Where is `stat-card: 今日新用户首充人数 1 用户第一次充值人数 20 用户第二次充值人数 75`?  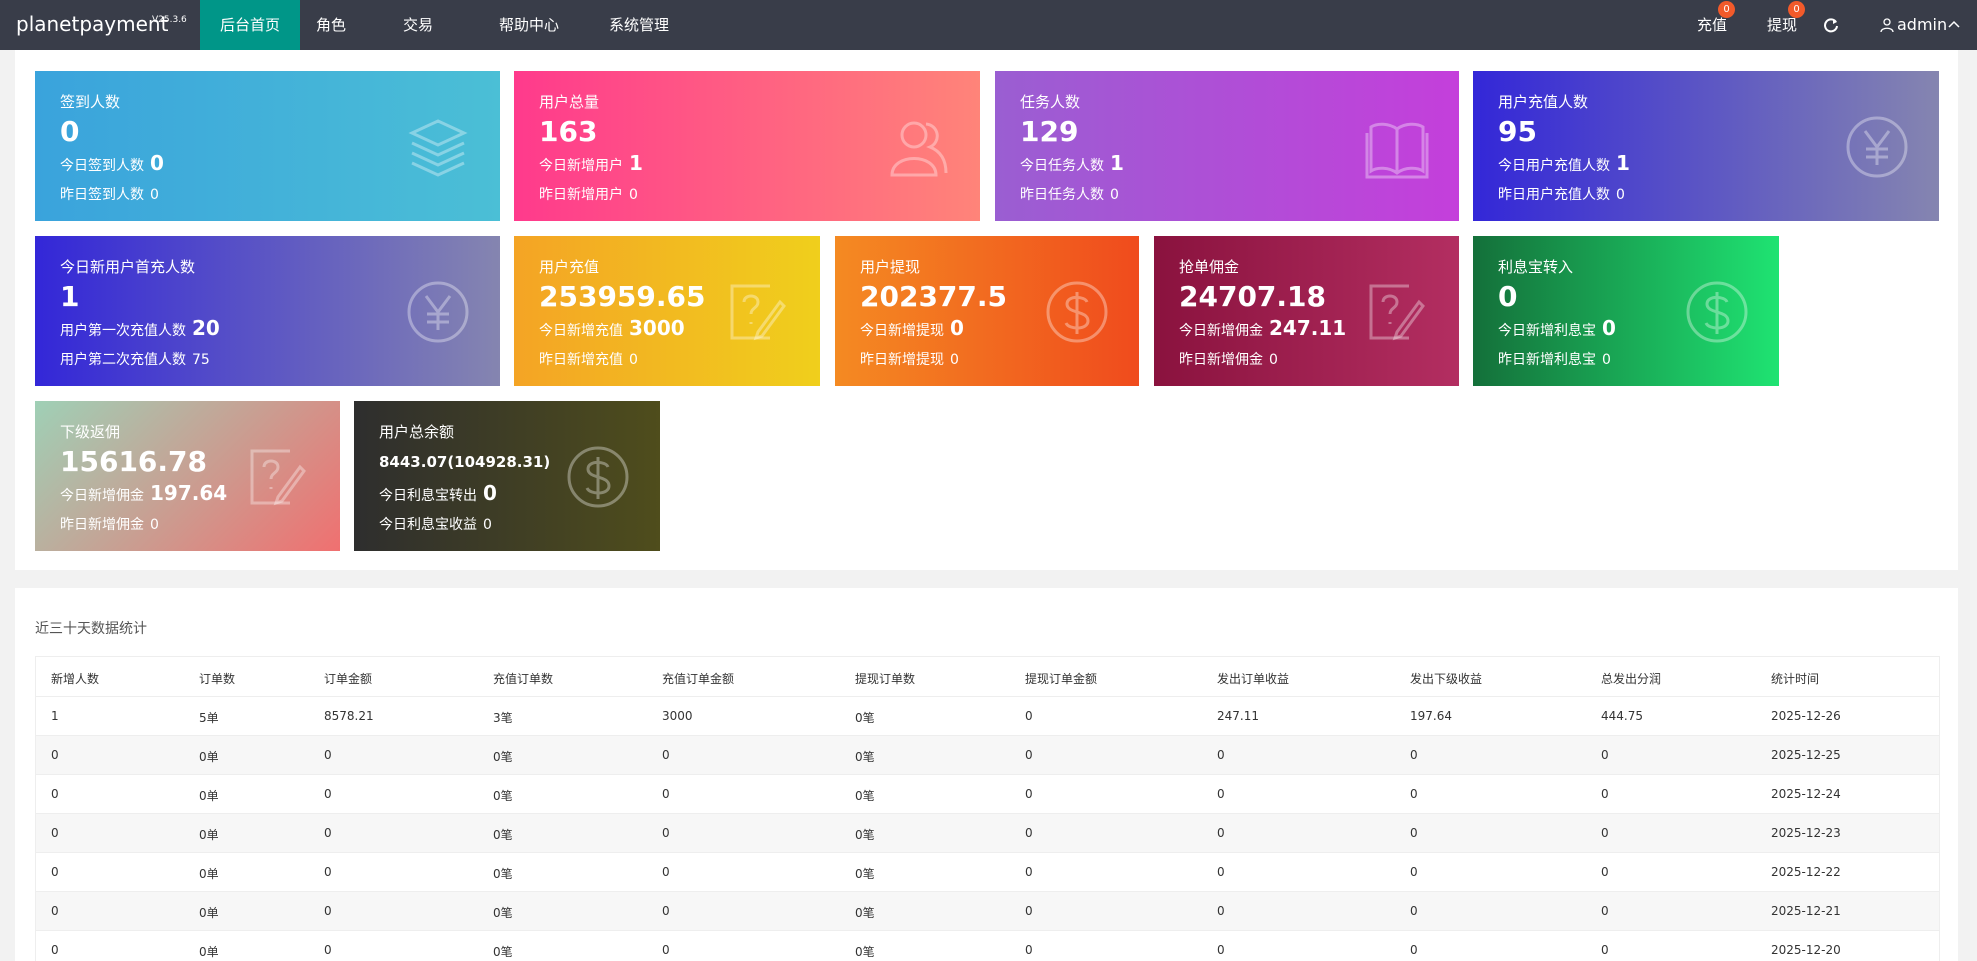
stat-card: 今日新用户首充人数 1 用户第一次充值人数 20 用户第二次充值人数 75 is located at coordinates (267, 311).